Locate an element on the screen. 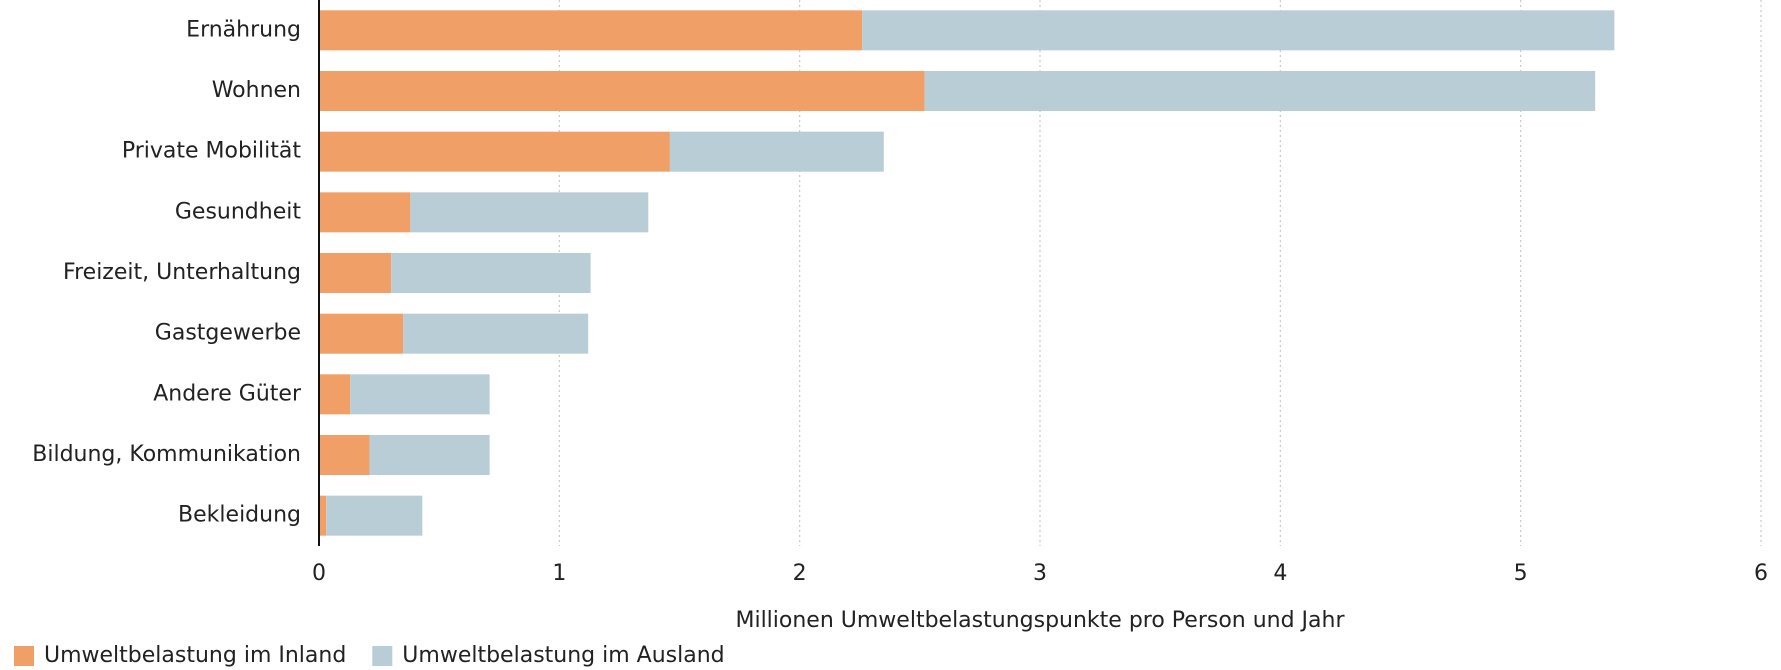 The width and height of the screenshot is (1781, 670). x-tick-label: 2 is located at coordinates (800, 573).